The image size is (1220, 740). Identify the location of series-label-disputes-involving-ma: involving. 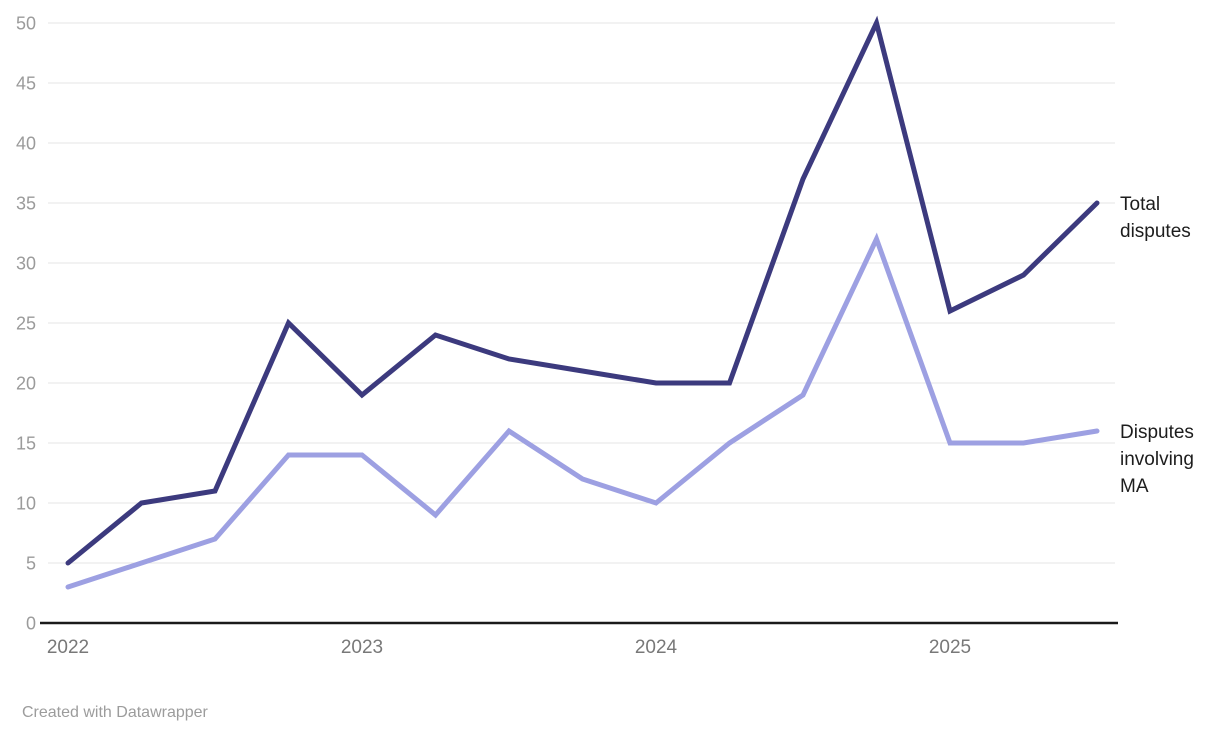
(1157, 459).